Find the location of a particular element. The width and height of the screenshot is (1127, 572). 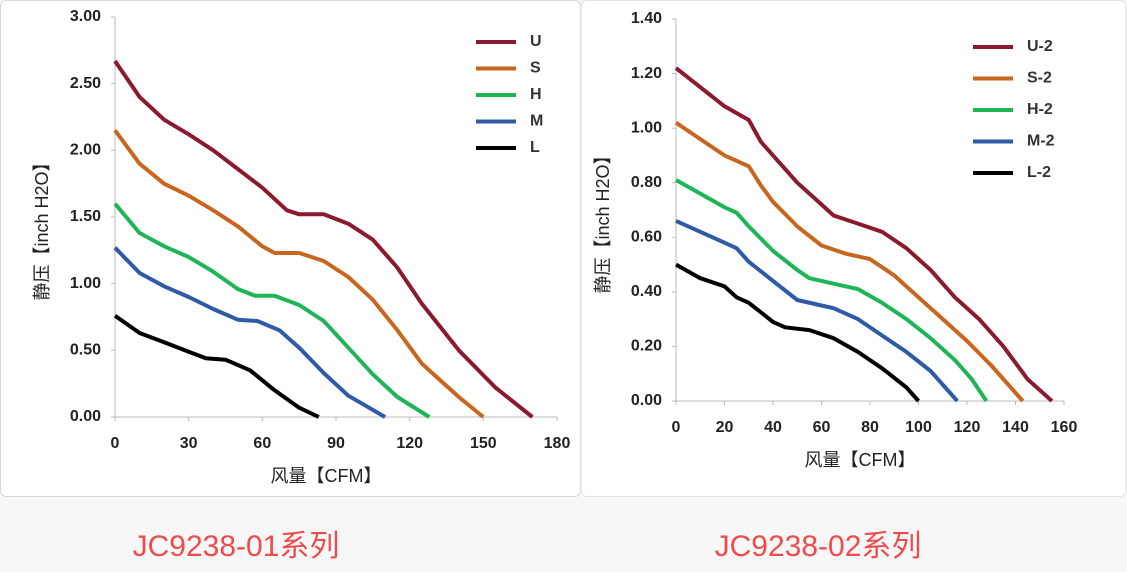

x-tick-label: 20 is located at coordinates (725, 427).